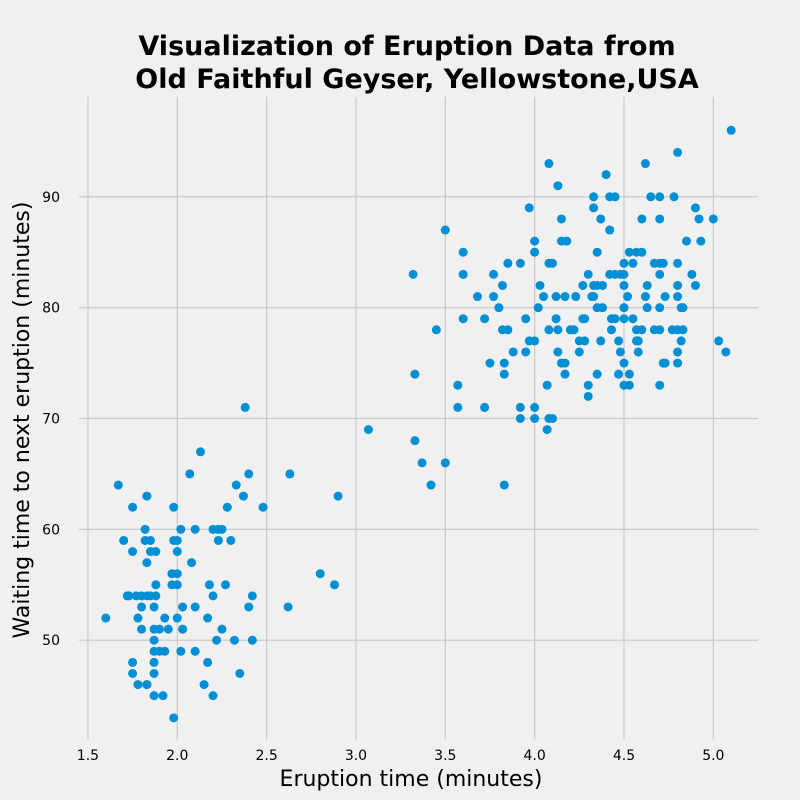 The height and width of the screenshot is (800, 800). Describe the element at coordinates (713, 756) in the screenshot. I see `x-tick-label: 5.0` at that location.